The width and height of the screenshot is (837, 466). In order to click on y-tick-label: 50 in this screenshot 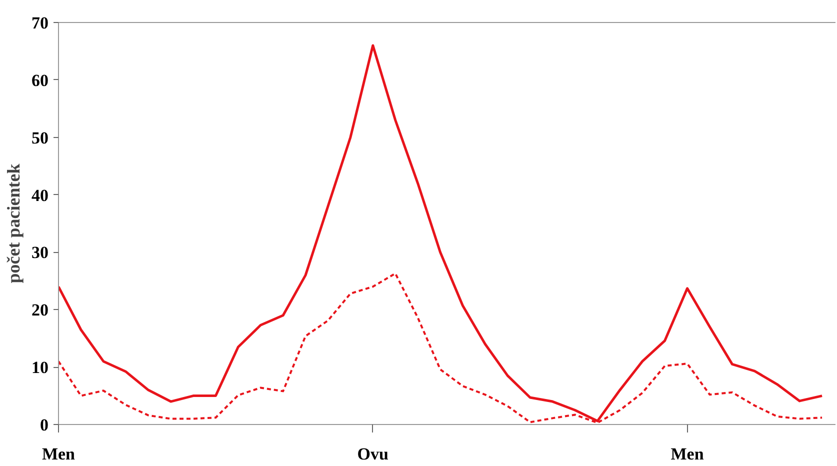, I will do `click(40, 138)`.